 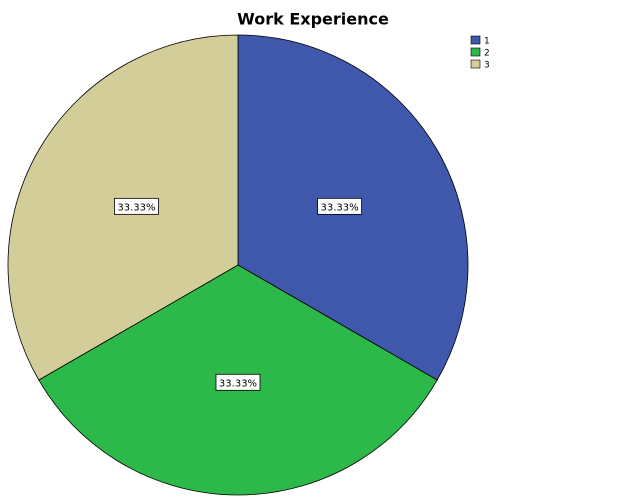 I want to click on legend-label: 3, so click(x=487, y=66).